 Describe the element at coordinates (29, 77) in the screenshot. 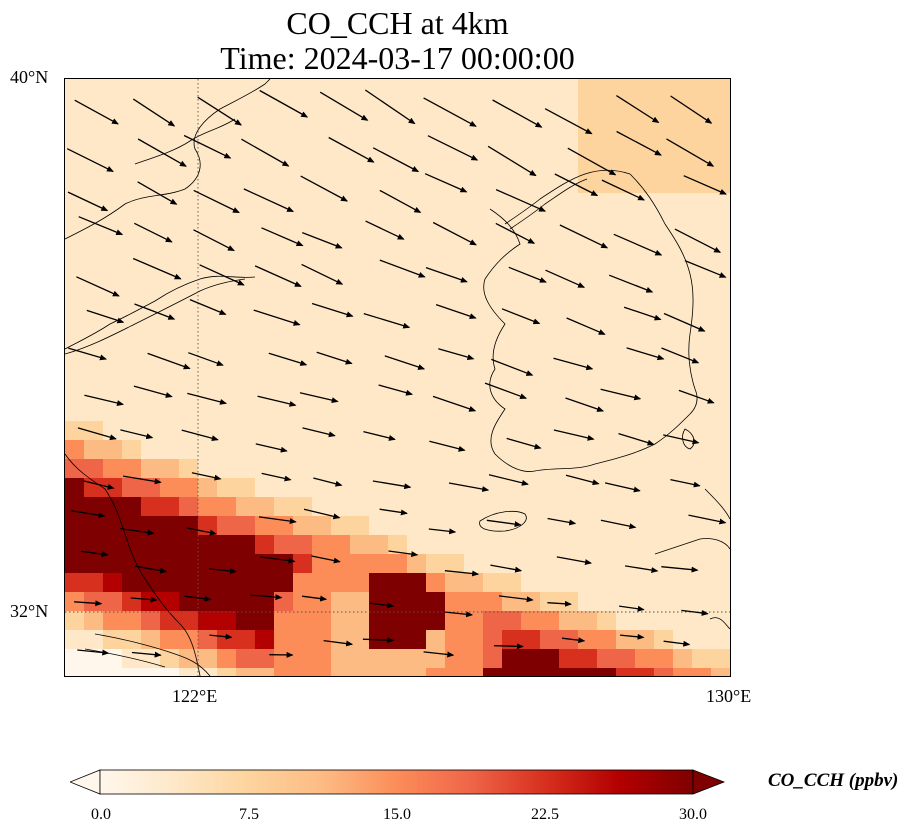

I see `lat-tick-40N: 40°N` at that location.